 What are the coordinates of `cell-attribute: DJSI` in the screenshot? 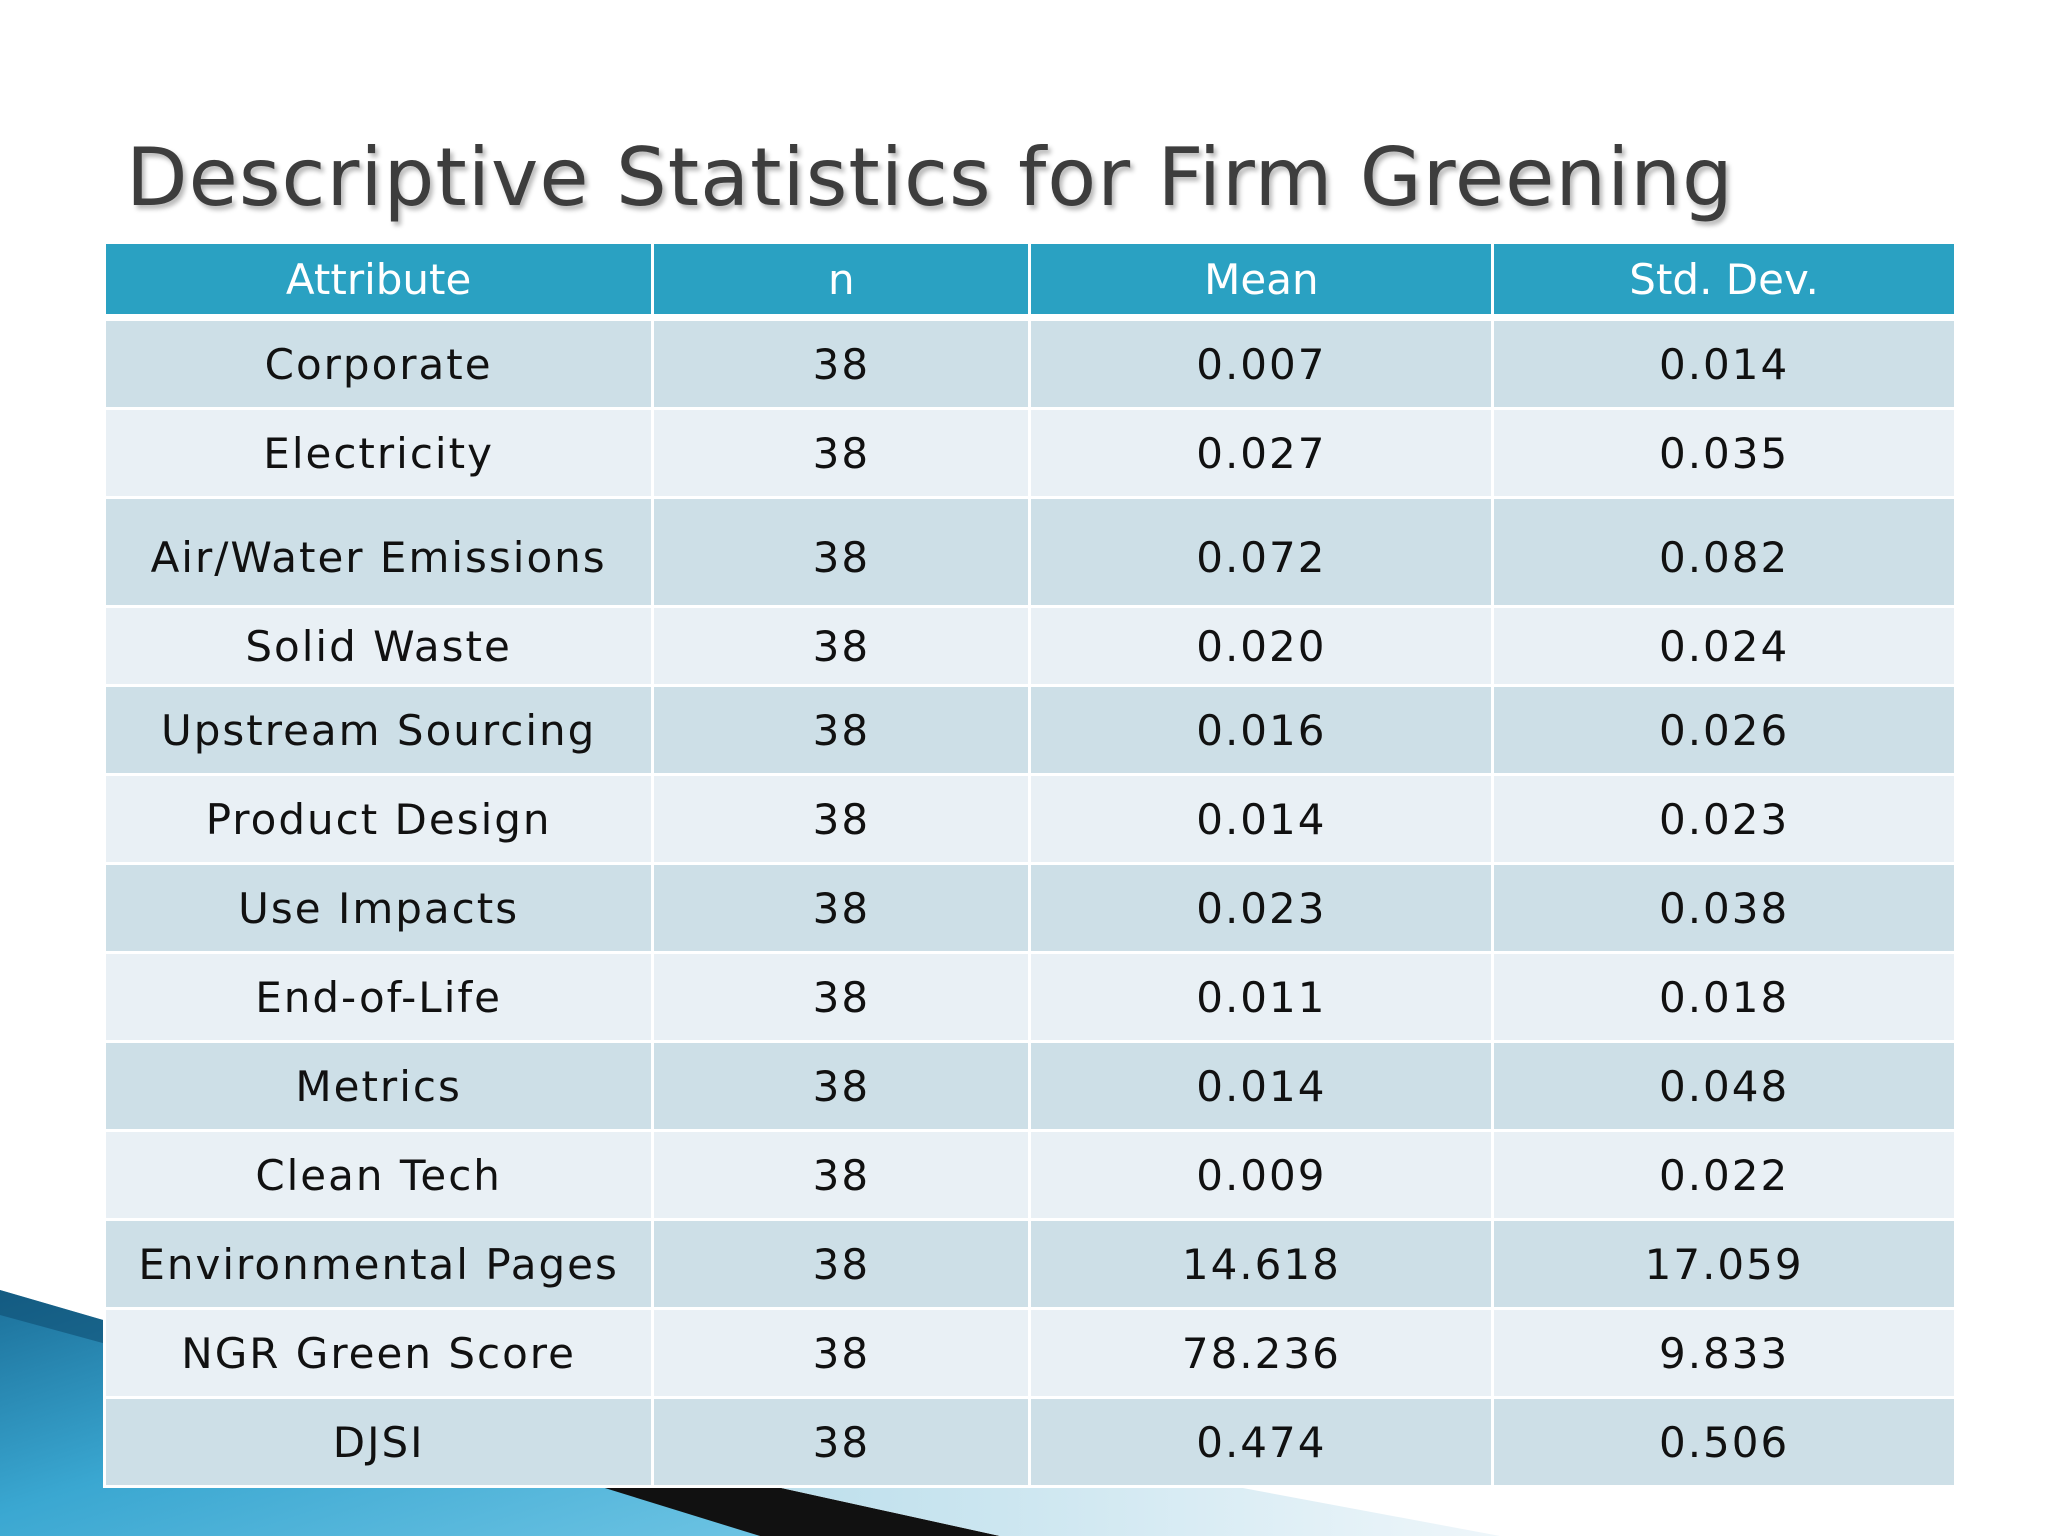 It's located at (378, 1442).